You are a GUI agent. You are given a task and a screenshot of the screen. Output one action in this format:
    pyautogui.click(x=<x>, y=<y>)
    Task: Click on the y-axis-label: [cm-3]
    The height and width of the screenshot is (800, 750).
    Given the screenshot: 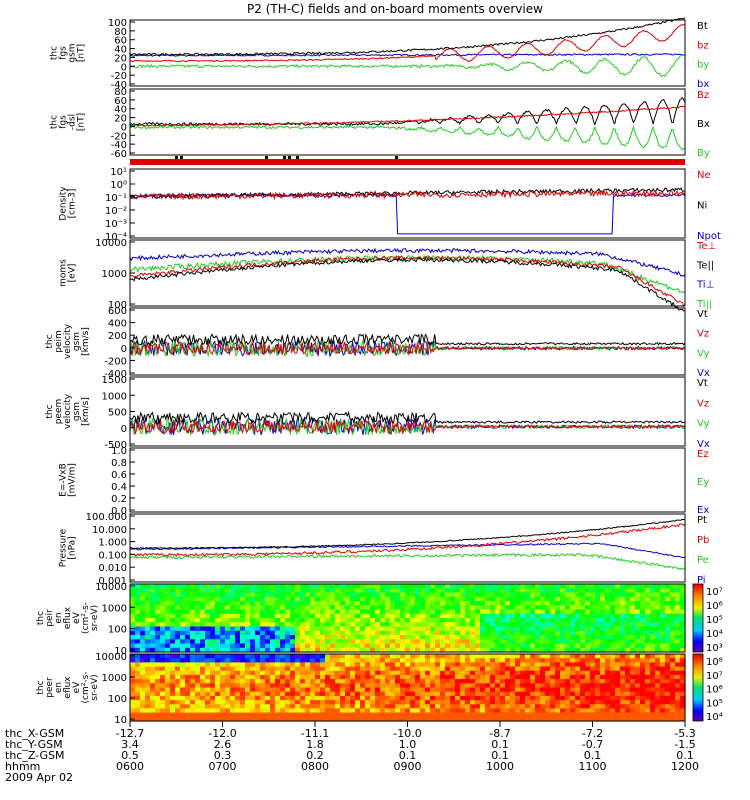 What is the action you would take?
    pyautogui.click(x=73, y=204)
    